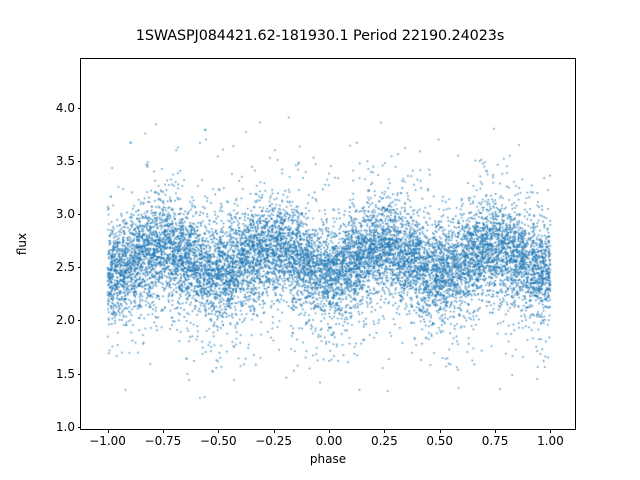  Describe the element at coordinates (65, 373) in the screenshot. I see `y-tick-label: 1.5` at that location.